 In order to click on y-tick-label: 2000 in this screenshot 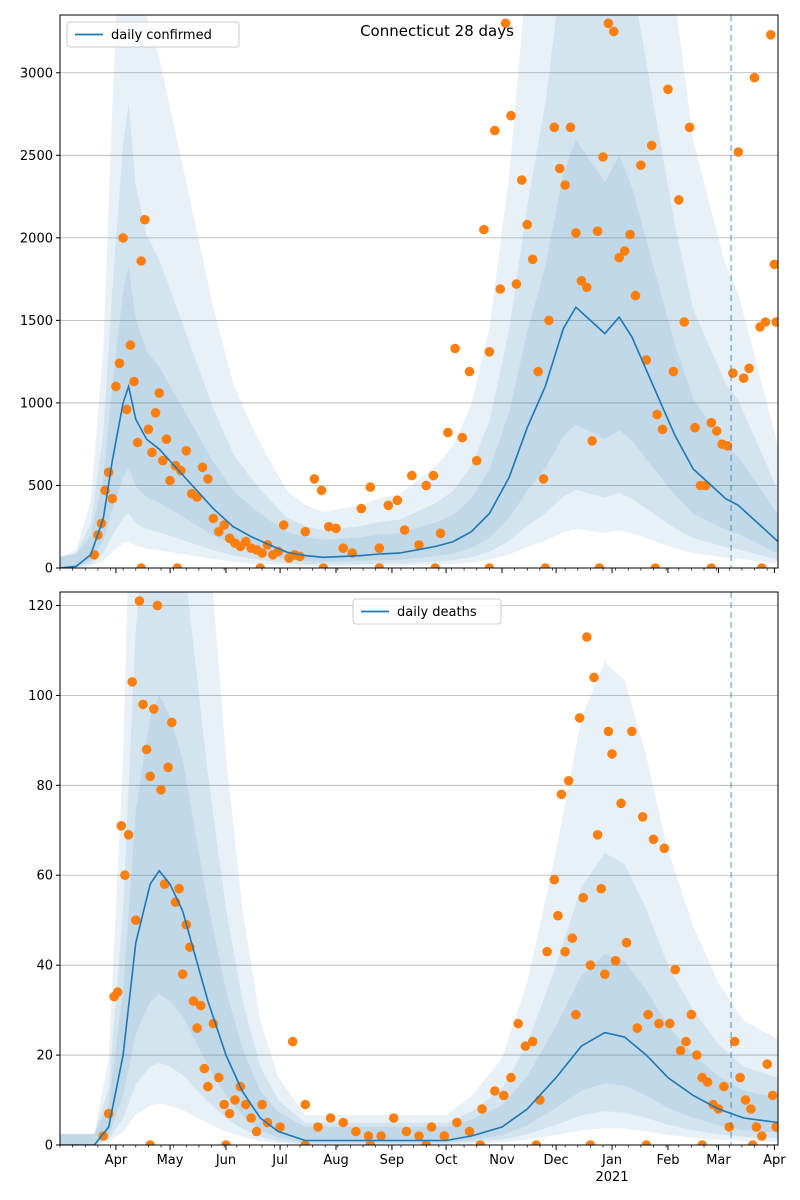, I will do `click(36, 238)`.